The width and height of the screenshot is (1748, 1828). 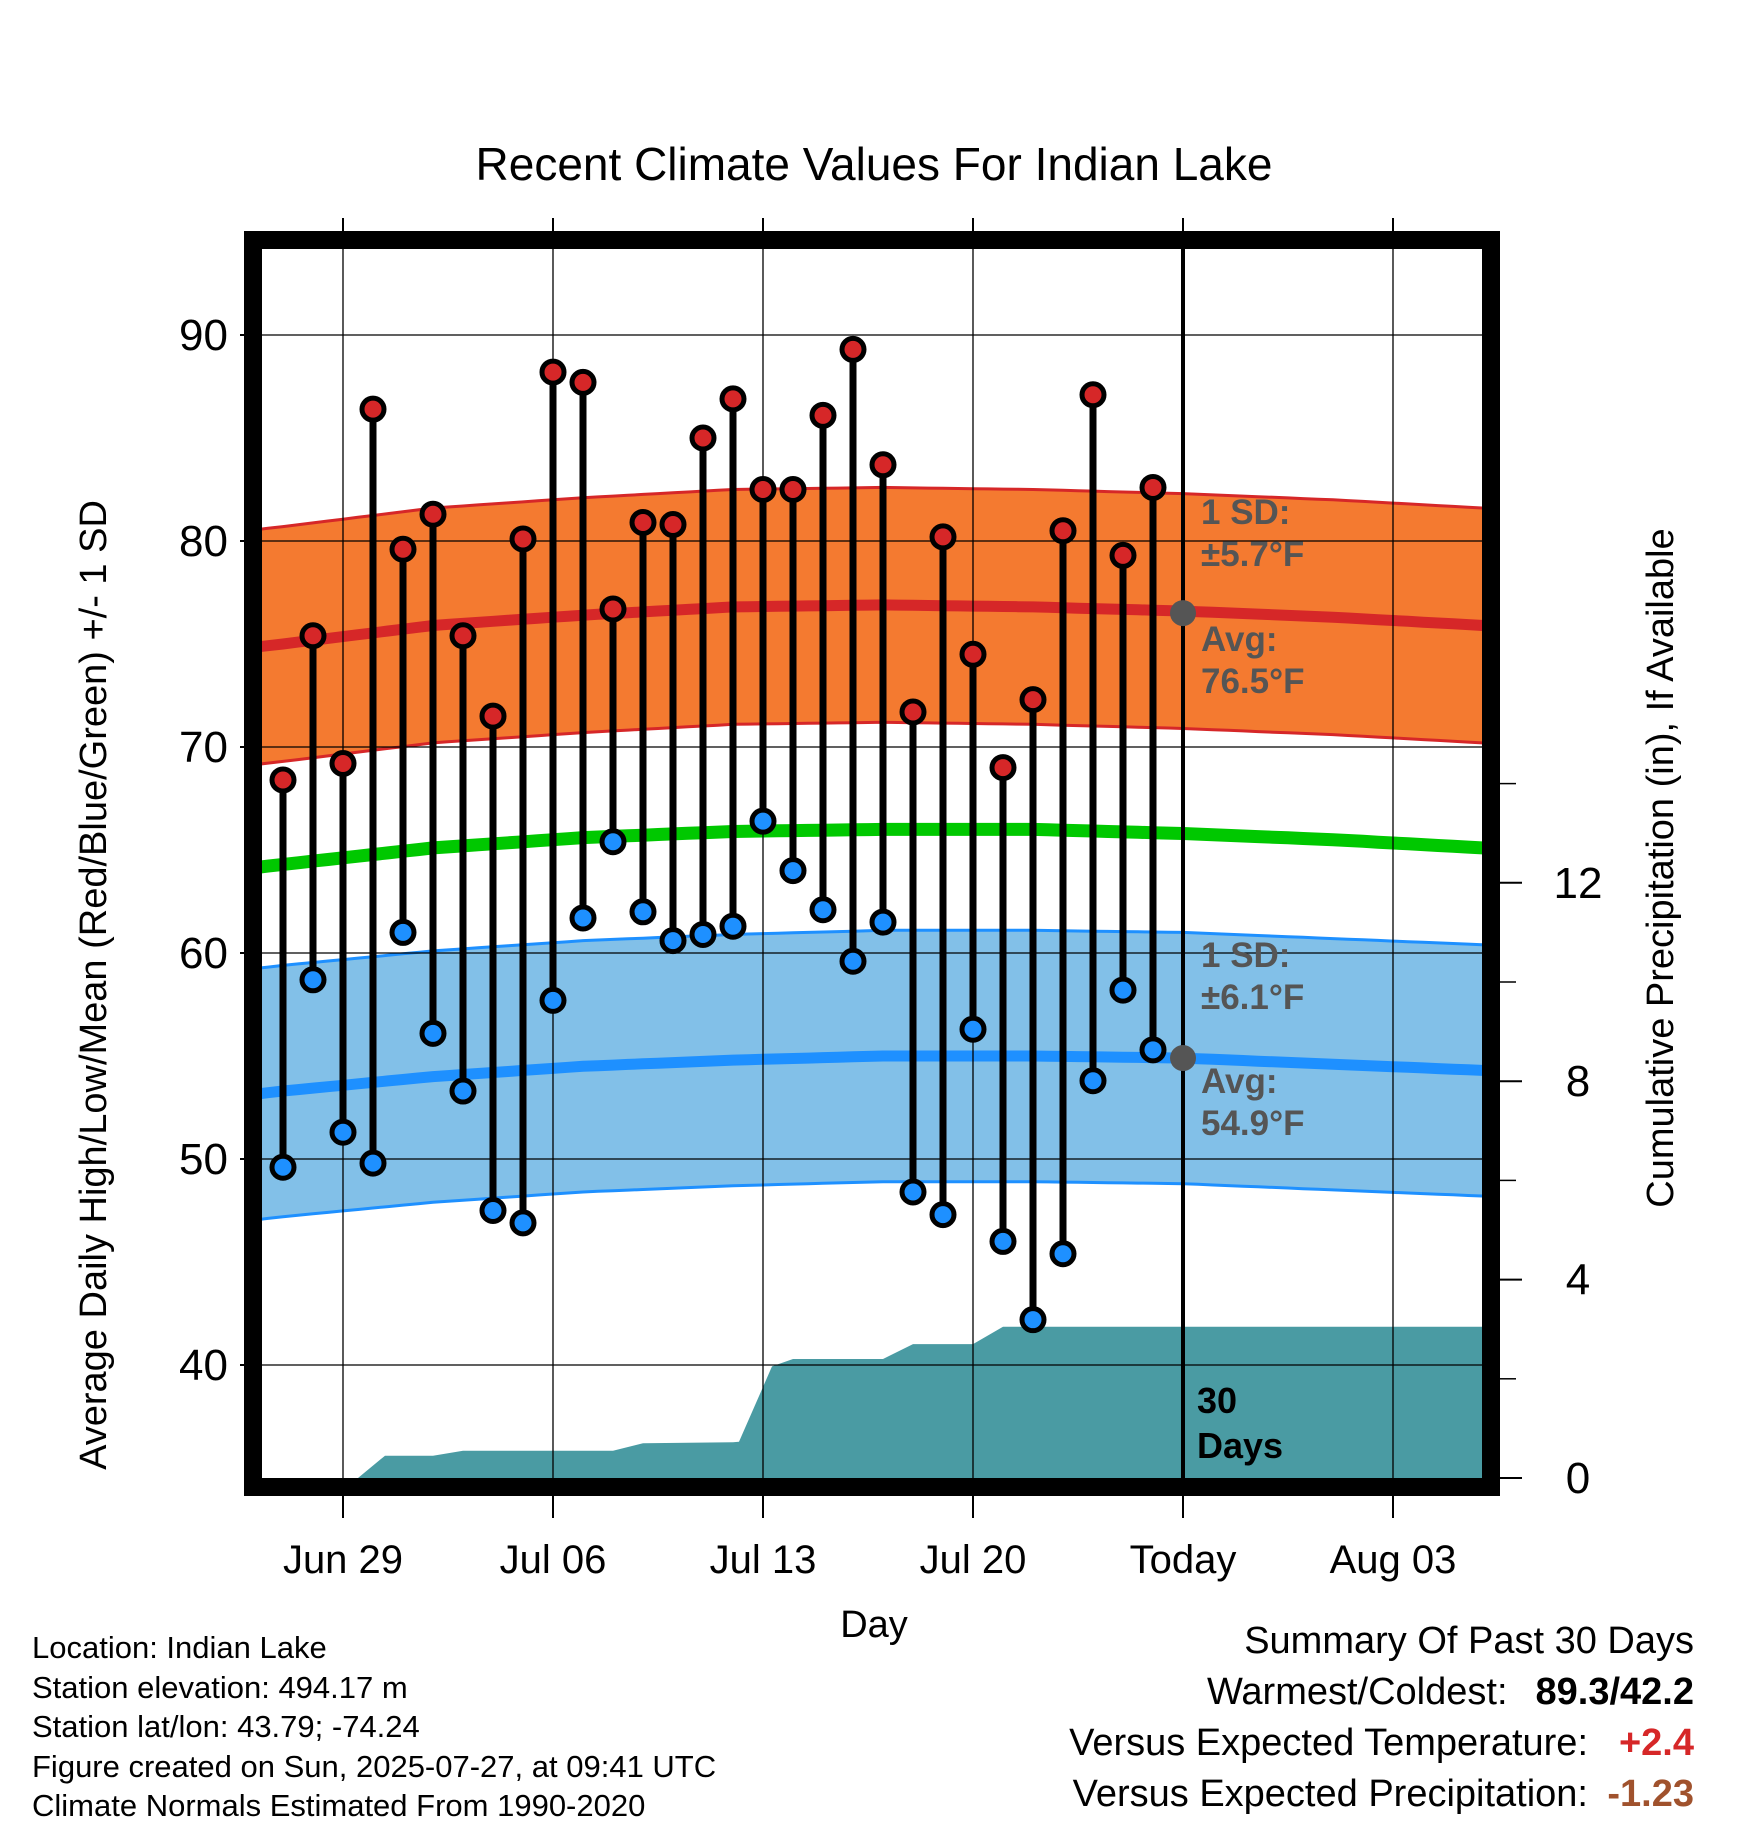 I want to click on x-tick-label: Jun 29, so click(x=343, y=1560).